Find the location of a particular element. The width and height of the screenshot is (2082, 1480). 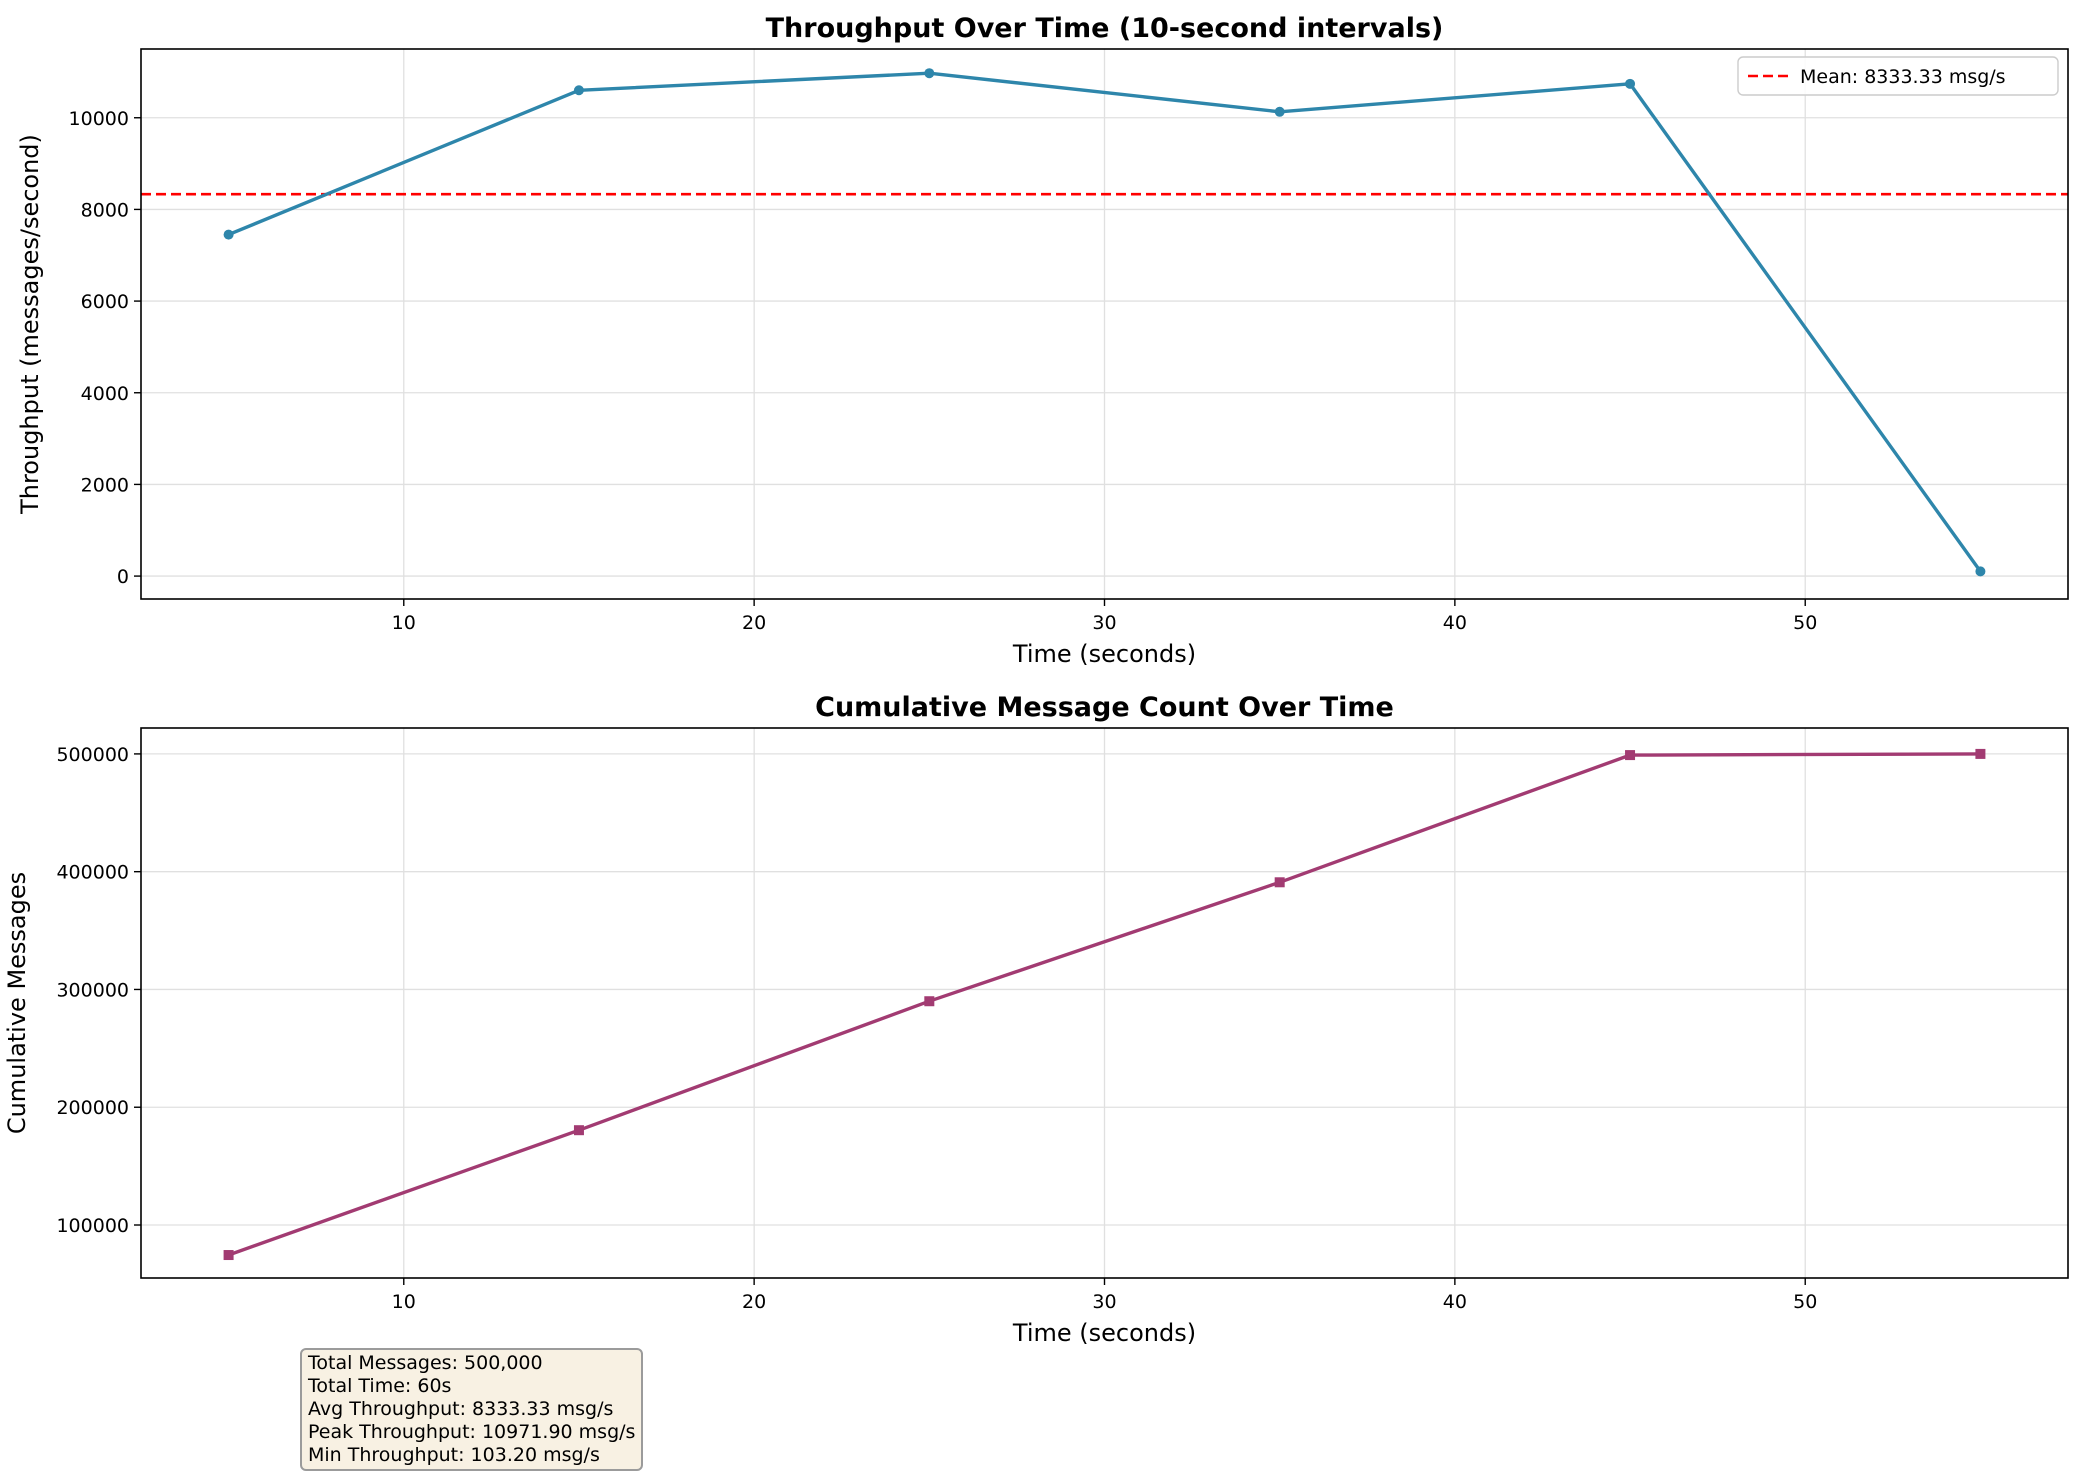

chart2-x-tick-label: 20 is located at coordinates (754, 1302).